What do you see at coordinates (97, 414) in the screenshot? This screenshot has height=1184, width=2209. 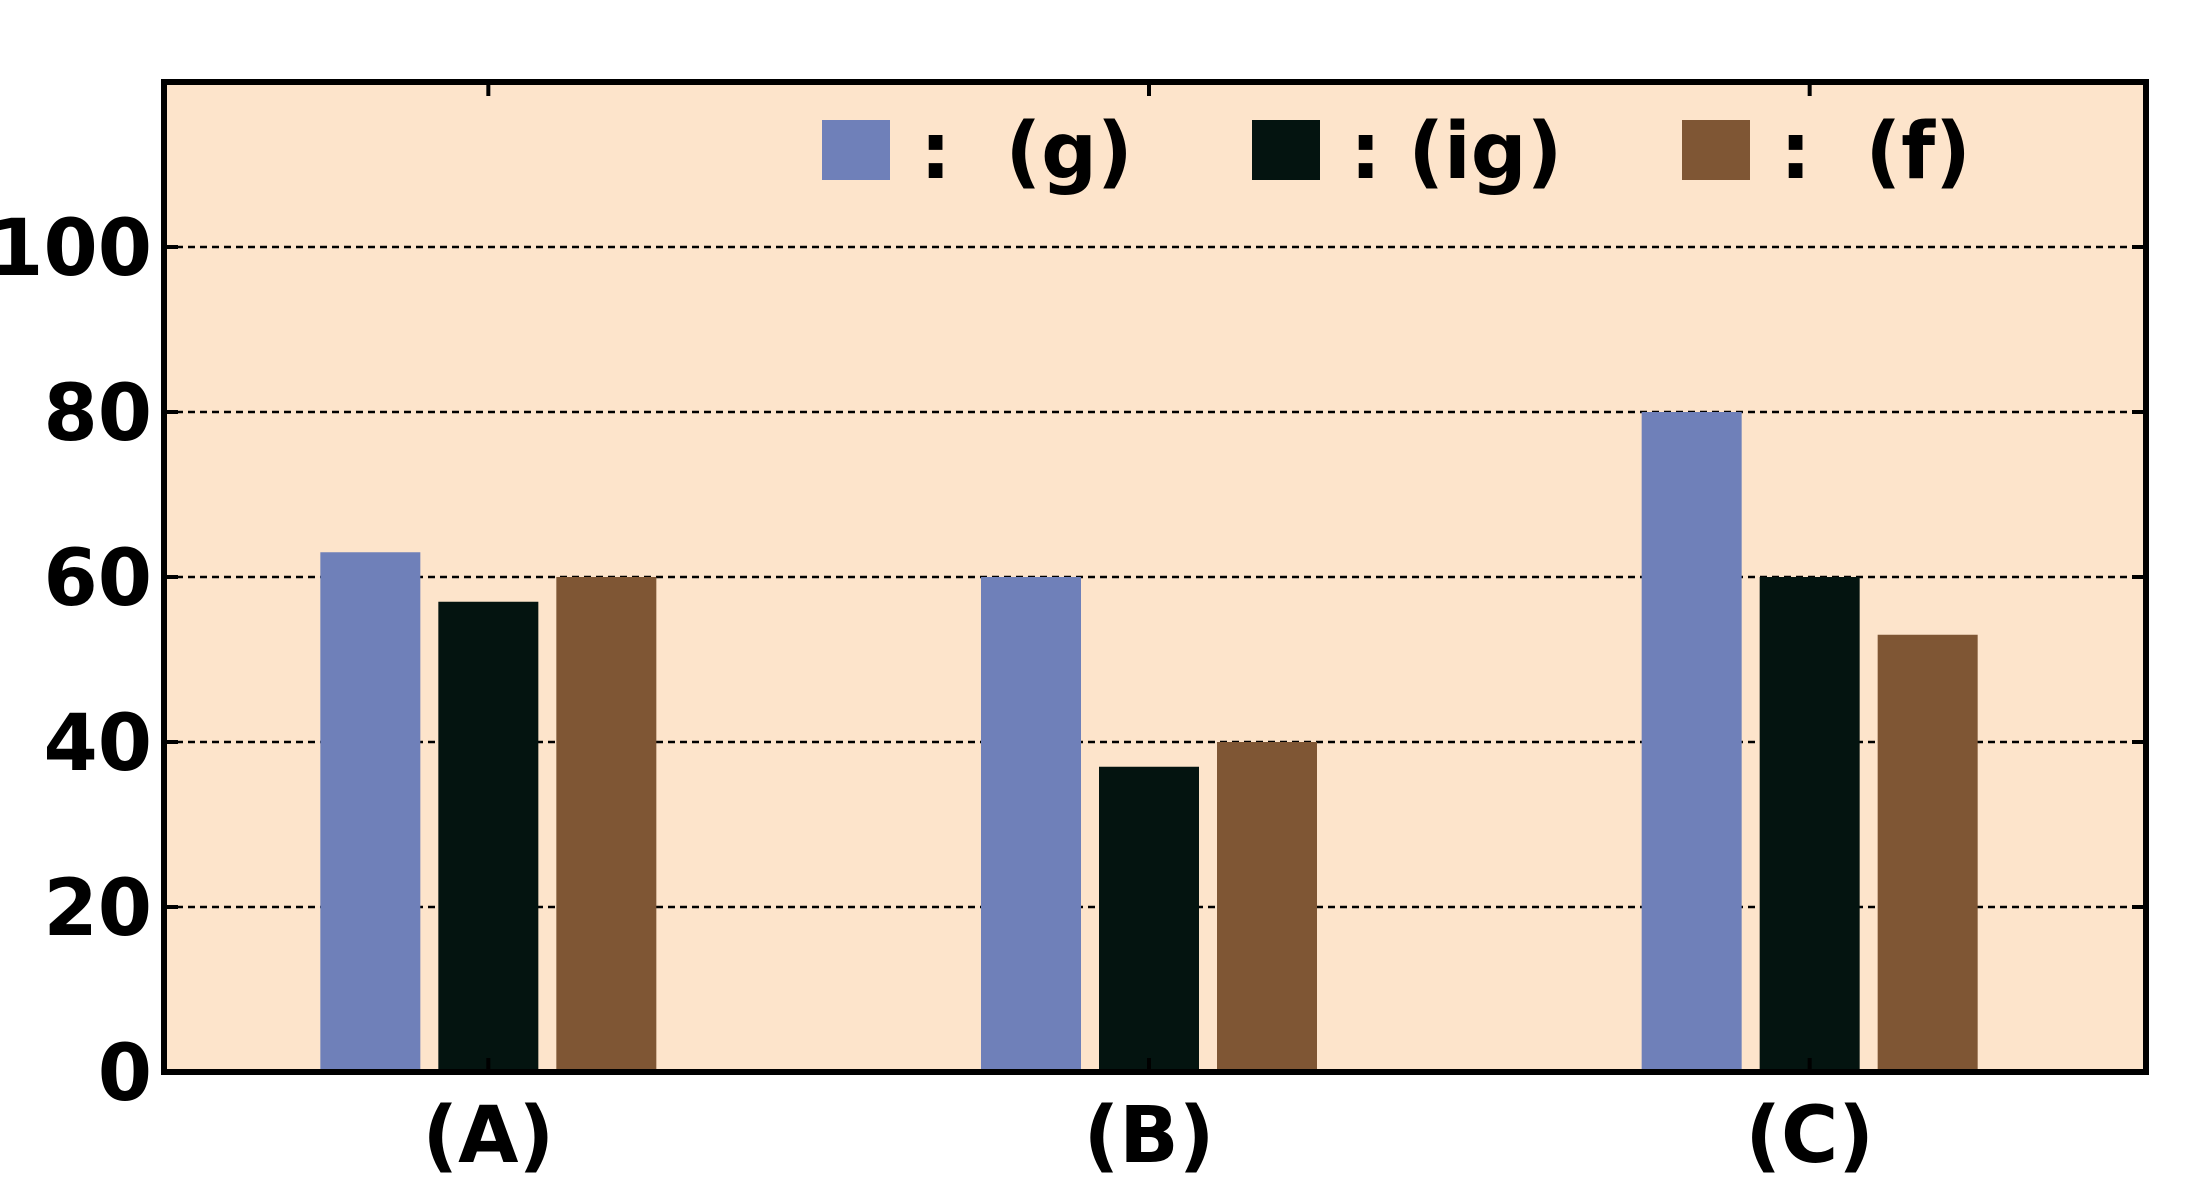 I see `y-tick-label: 80` at bounding box center [97, 414].